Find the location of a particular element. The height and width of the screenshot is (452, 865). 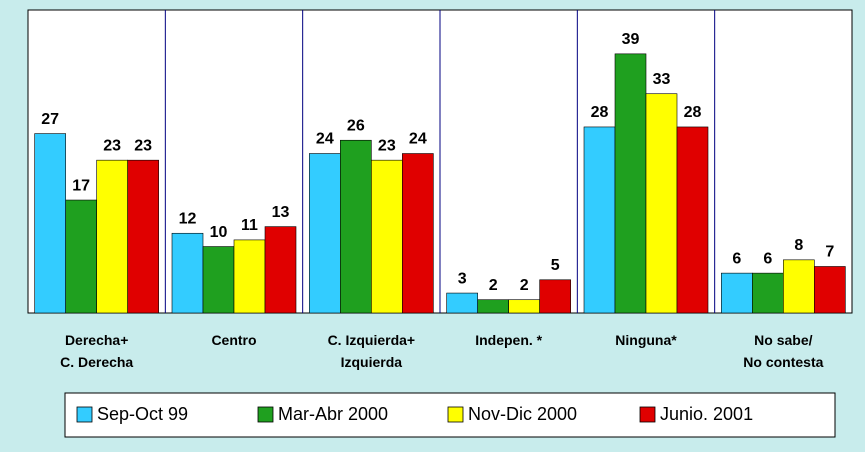

data-label: 7 is located at coordinates (829, 252).